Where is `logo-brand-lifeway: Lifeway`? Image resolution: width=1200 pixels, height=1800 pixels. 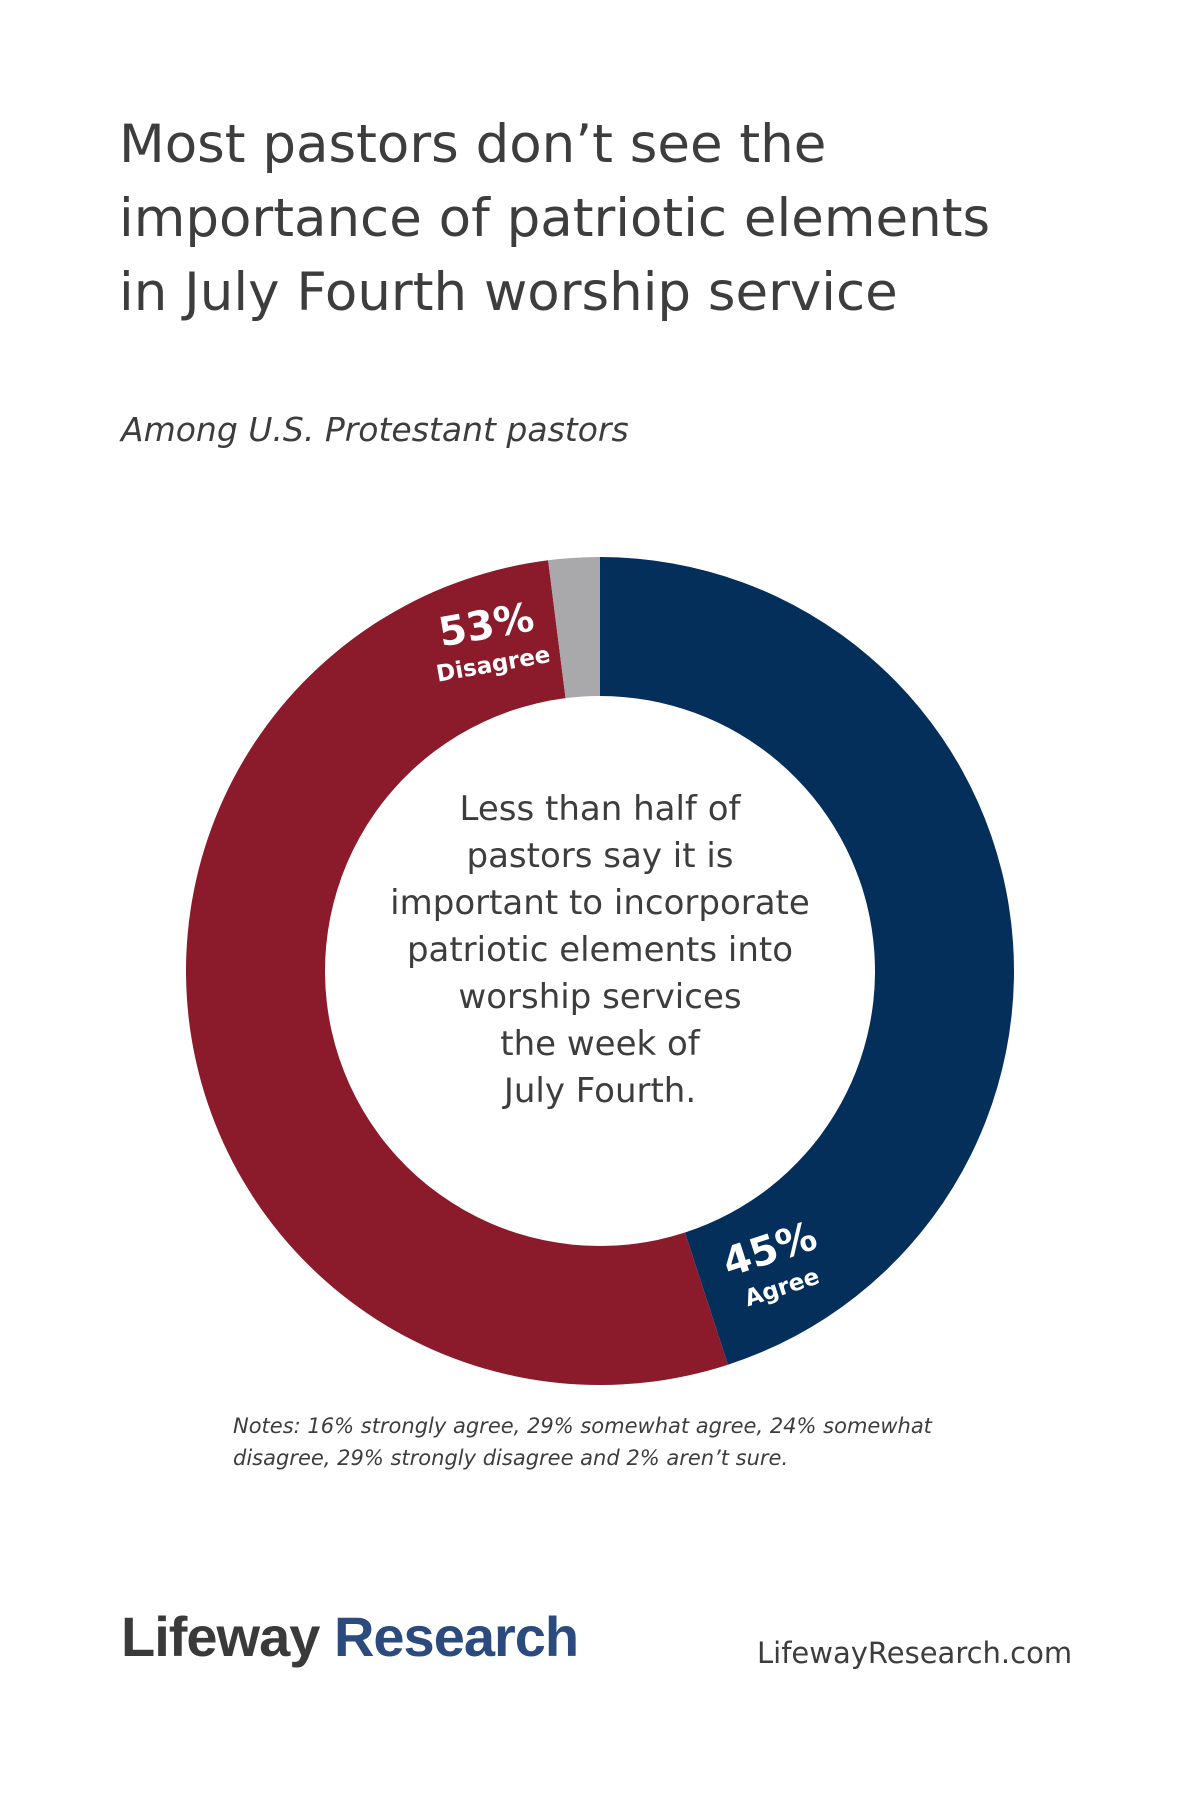 logo-brand-lifeway: Lifeway is located at coordinates (220, 1636).